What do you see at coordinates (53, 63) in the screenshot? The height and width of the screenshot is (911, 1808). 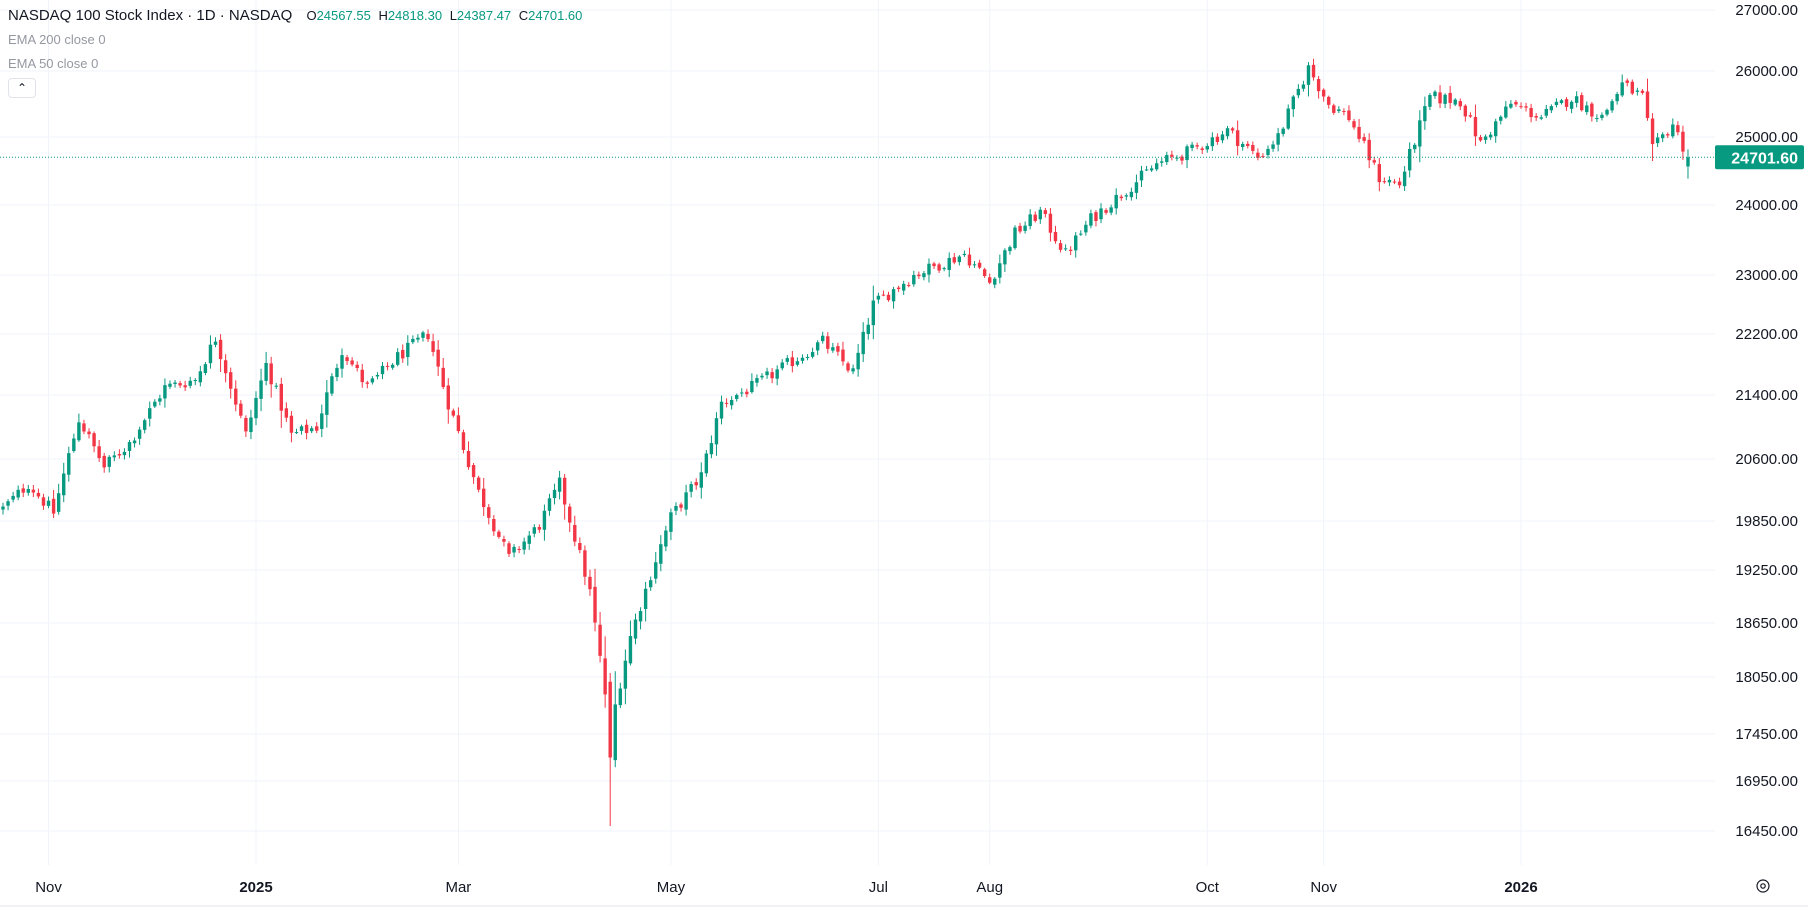 I see `indicator-ema50: EMA 50 close 0` at bounding box center [53, 63].